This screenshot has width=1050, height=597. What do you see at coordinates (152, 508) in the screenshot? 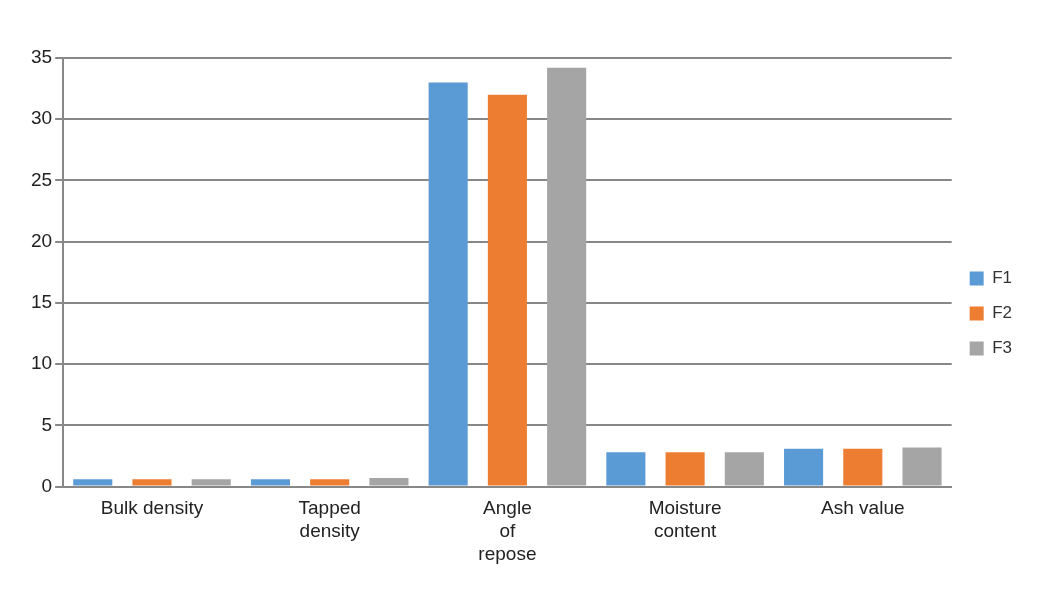
I see `x-tick-label: Bulk density` at bounding box center [152, 508].